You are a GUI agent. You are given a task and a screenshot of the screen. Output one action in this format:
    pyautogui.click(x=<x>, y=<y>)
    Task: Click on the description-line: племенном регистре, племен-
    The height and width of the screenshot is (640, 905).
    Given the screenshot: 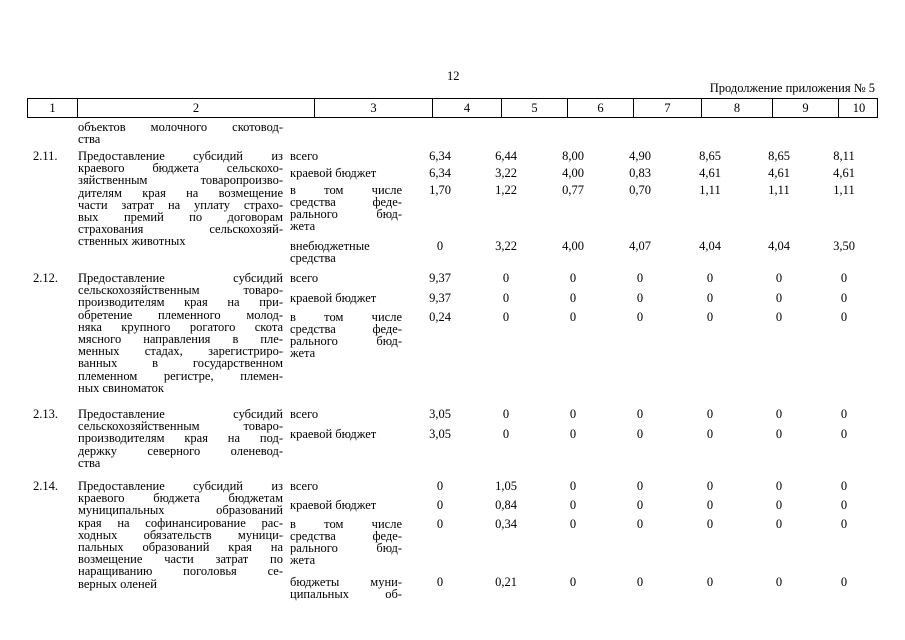 What is the action you would take?
    pyautogui.click(x=180, y=375)
    